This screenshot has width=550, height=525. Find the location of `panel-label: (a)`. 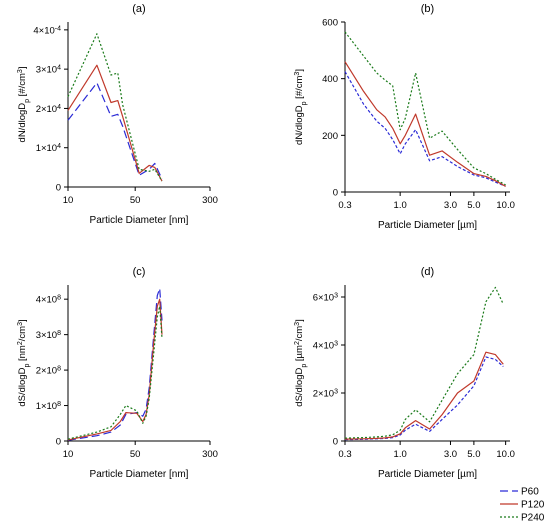

panel-label: (a) is located at coordinates (138, 9).